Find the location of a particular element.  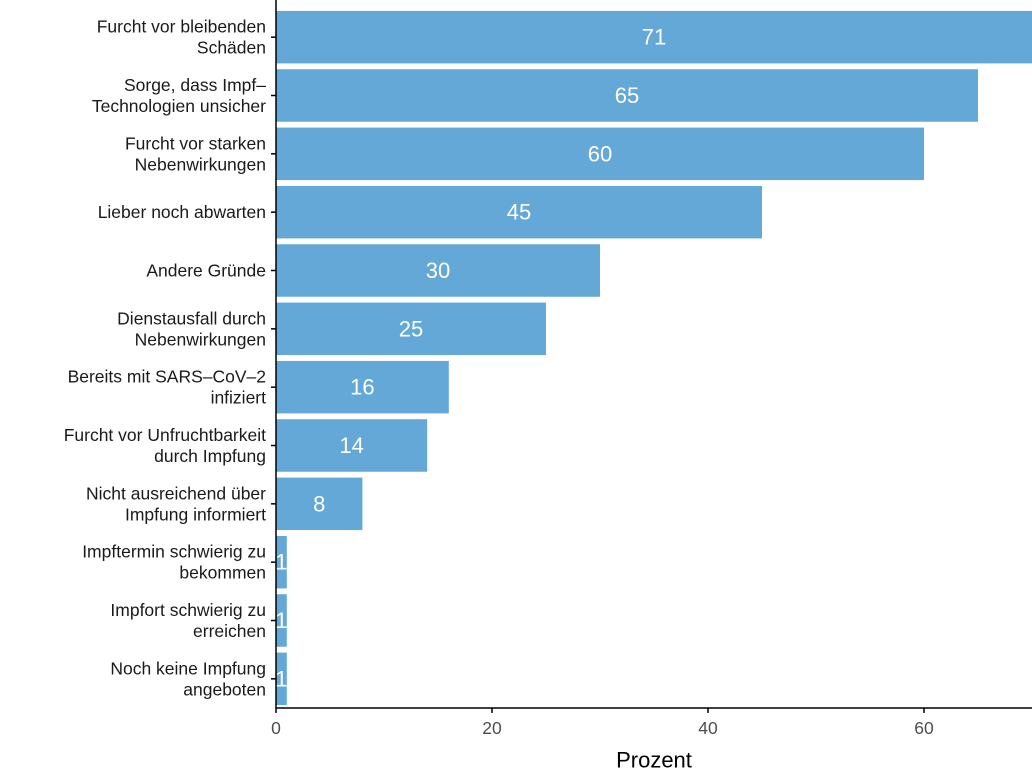

category-label-0: Furcht vor bleibenden Schäden is located at coordinates (181, 37).